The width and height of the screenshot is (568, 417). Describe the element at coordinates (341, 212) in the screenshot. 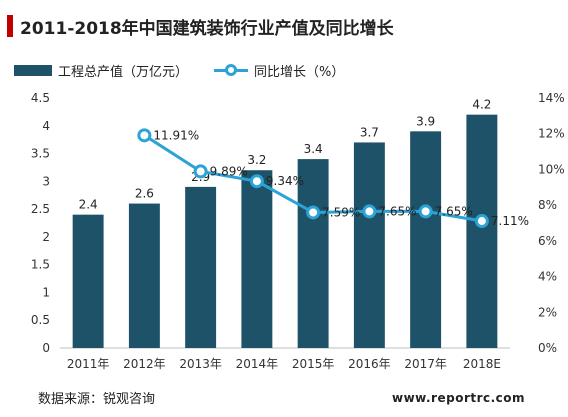

I see `line-value-label: 7.59%` at that location.